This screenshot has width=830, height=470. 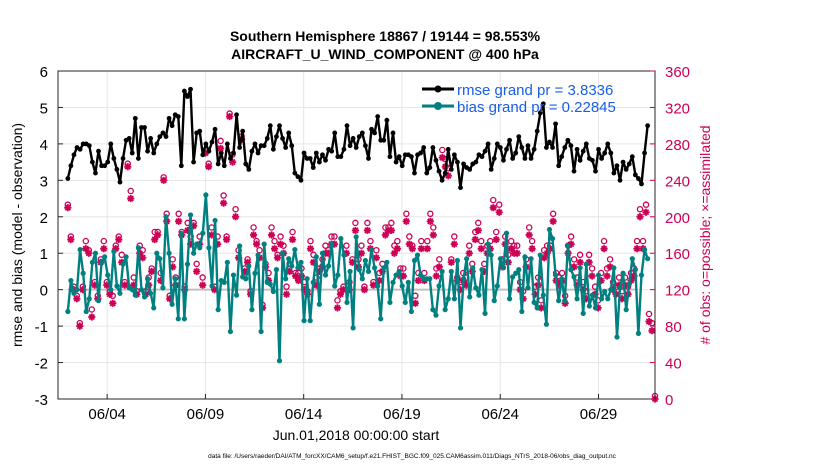 I want to click on left-axis: -3 -2 -1 0 1 2 3 4 5 6, so click(x=49, y=236).